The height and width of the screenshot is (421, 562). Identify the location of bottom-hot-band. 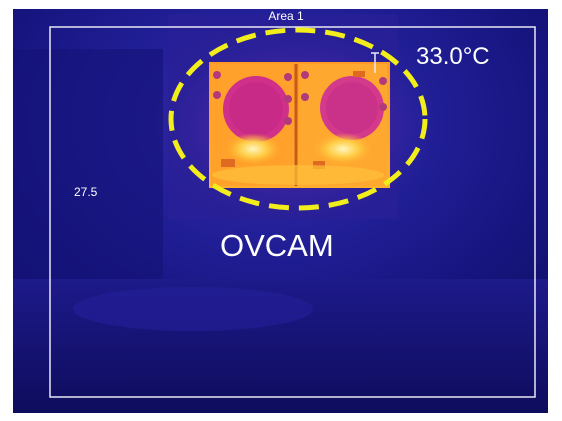
(298, 175).